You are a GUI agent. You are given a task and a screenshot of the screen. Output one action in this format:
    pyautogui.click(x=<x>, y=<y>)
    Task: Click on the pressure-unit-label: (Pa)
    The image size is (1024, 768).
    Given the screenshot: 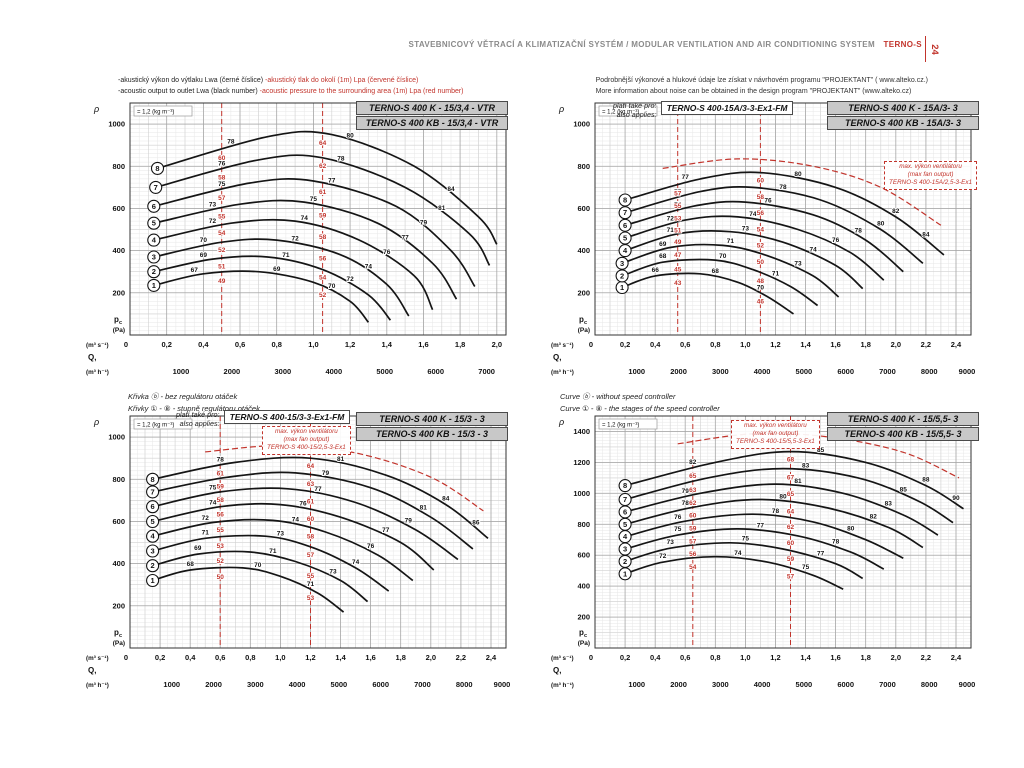 What is the action you would take?
    pyautogui.click(x=584, y=643)
    